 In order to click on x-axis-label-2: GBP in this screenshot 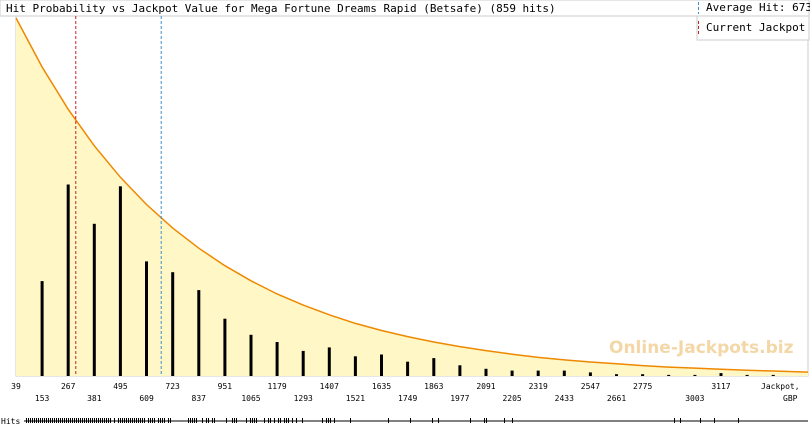, I will do `click(790, 398)`.